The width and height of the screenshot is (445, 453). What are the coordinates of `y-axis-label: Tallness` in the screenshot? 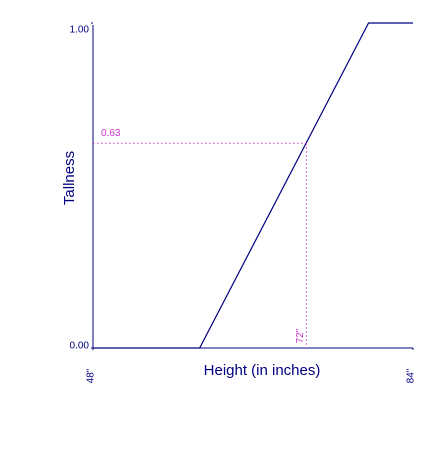 It's located at (69, 178).